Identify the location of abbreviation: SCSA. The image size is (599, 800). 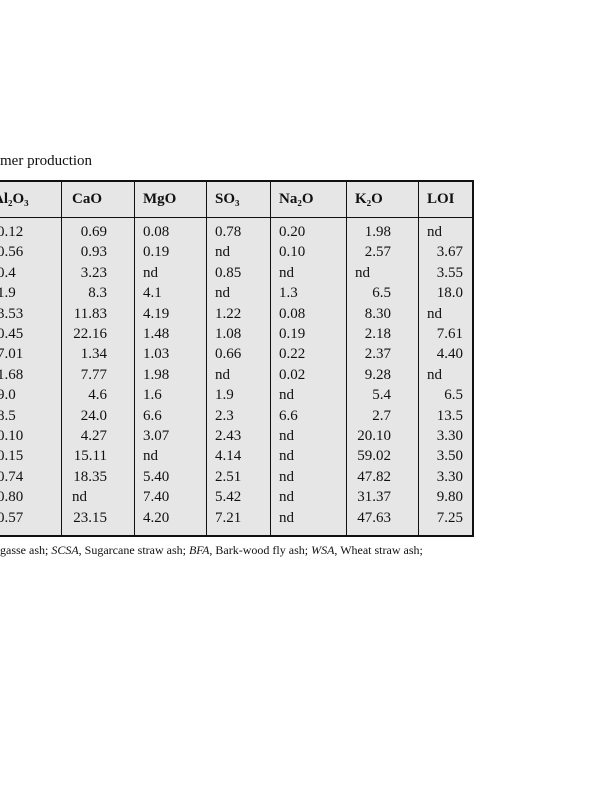
(65, 550).